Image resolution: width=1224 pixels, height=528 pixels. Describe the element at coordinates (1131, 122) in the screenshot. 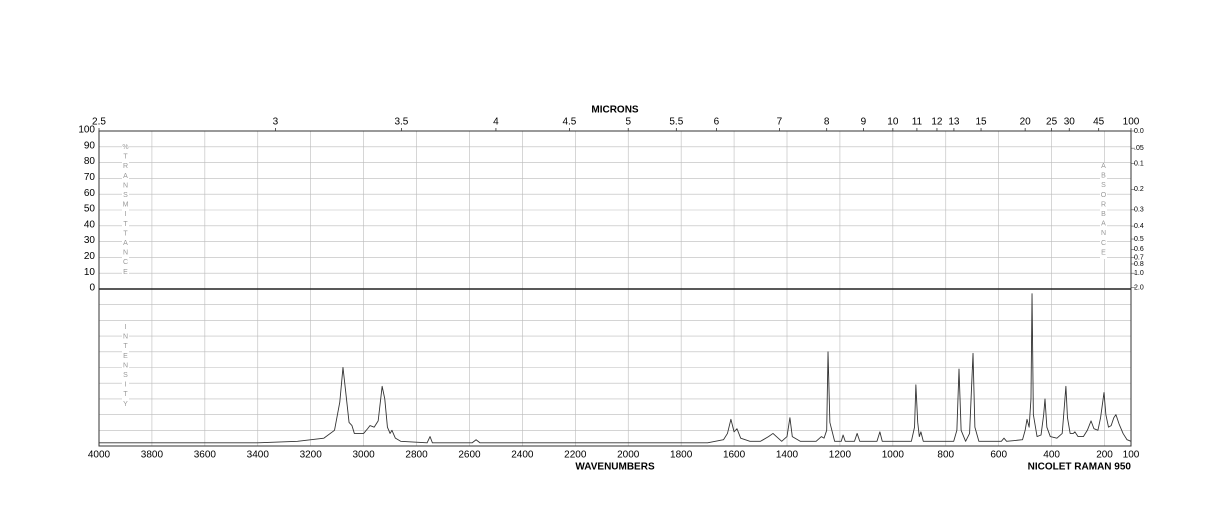

I see `micron-tick-label: 100` at that location.